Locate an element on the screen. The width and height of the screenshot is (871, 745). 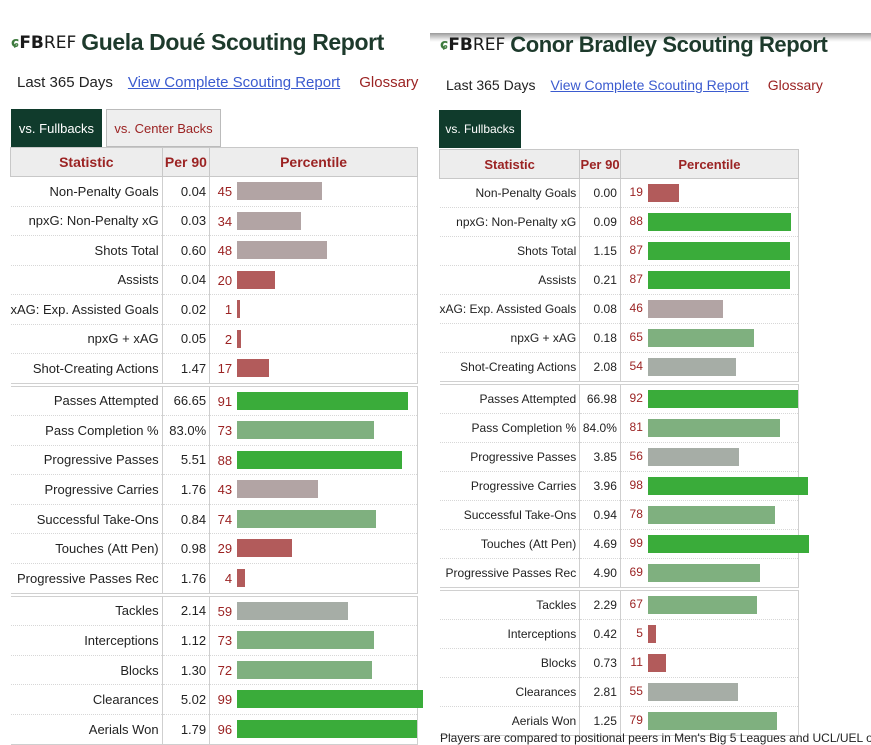
percentile-cell: 43 is located at coordinates (313, 489).